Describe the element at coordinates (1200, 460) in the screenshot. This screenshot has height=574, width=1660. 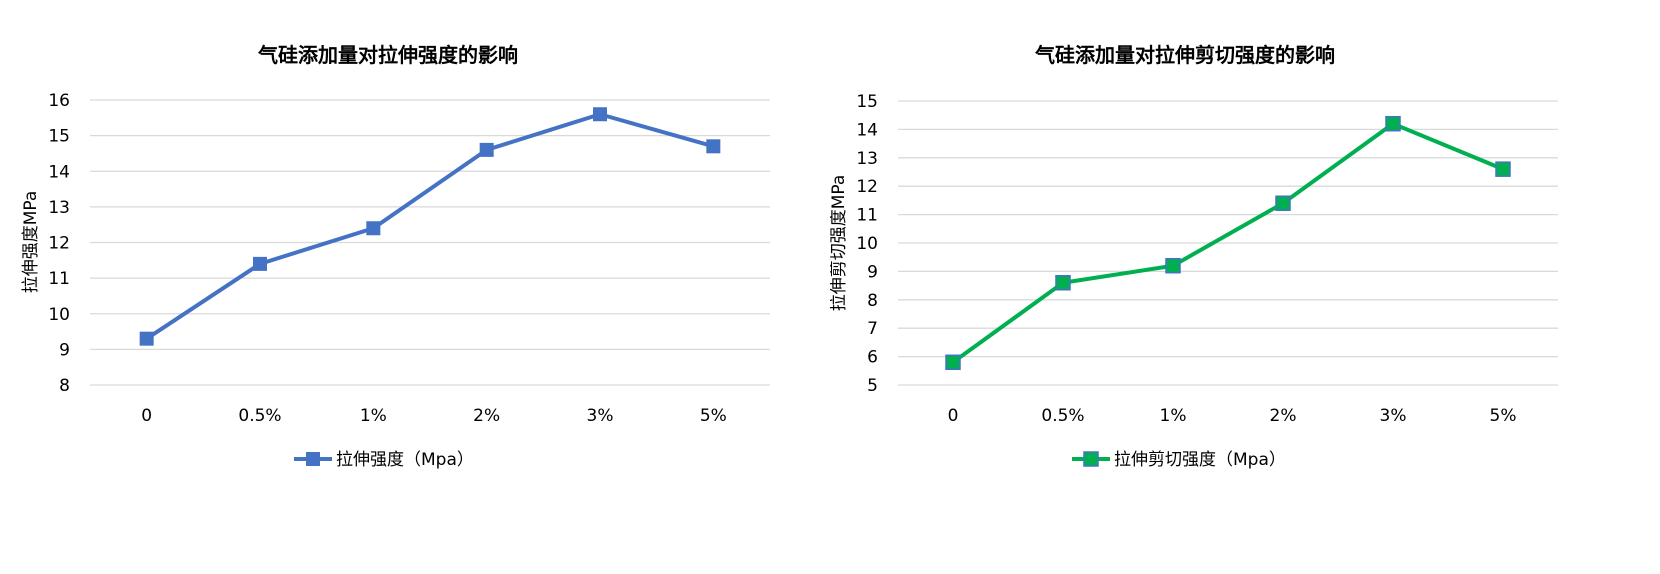
I see `legend-label: 拉伸剪切强度（Mpa）` at that location.